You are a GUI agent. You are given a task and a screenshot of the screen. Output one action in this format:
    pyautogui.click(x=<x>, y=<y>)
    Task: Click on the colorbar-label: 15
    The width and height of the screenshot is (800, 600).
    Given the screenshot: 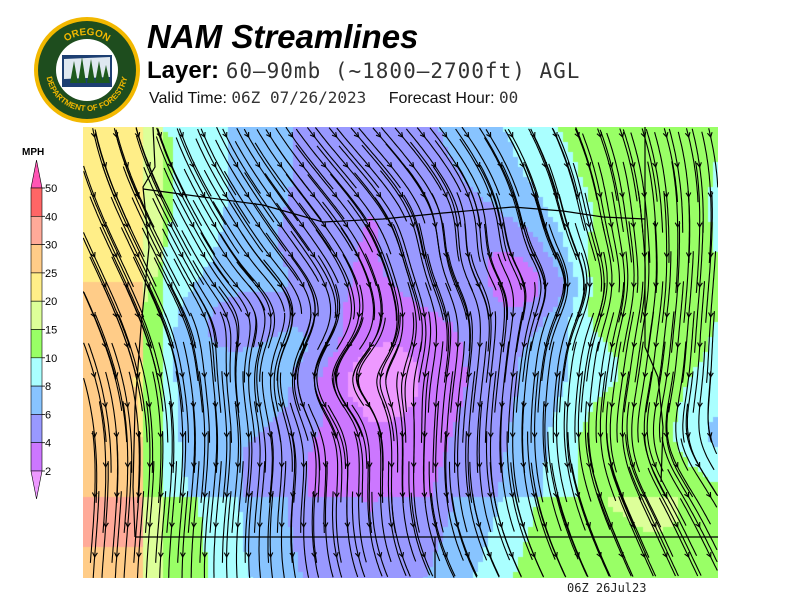 What is the action you would take?
    pyautogui.click(x=51, y=331)
    